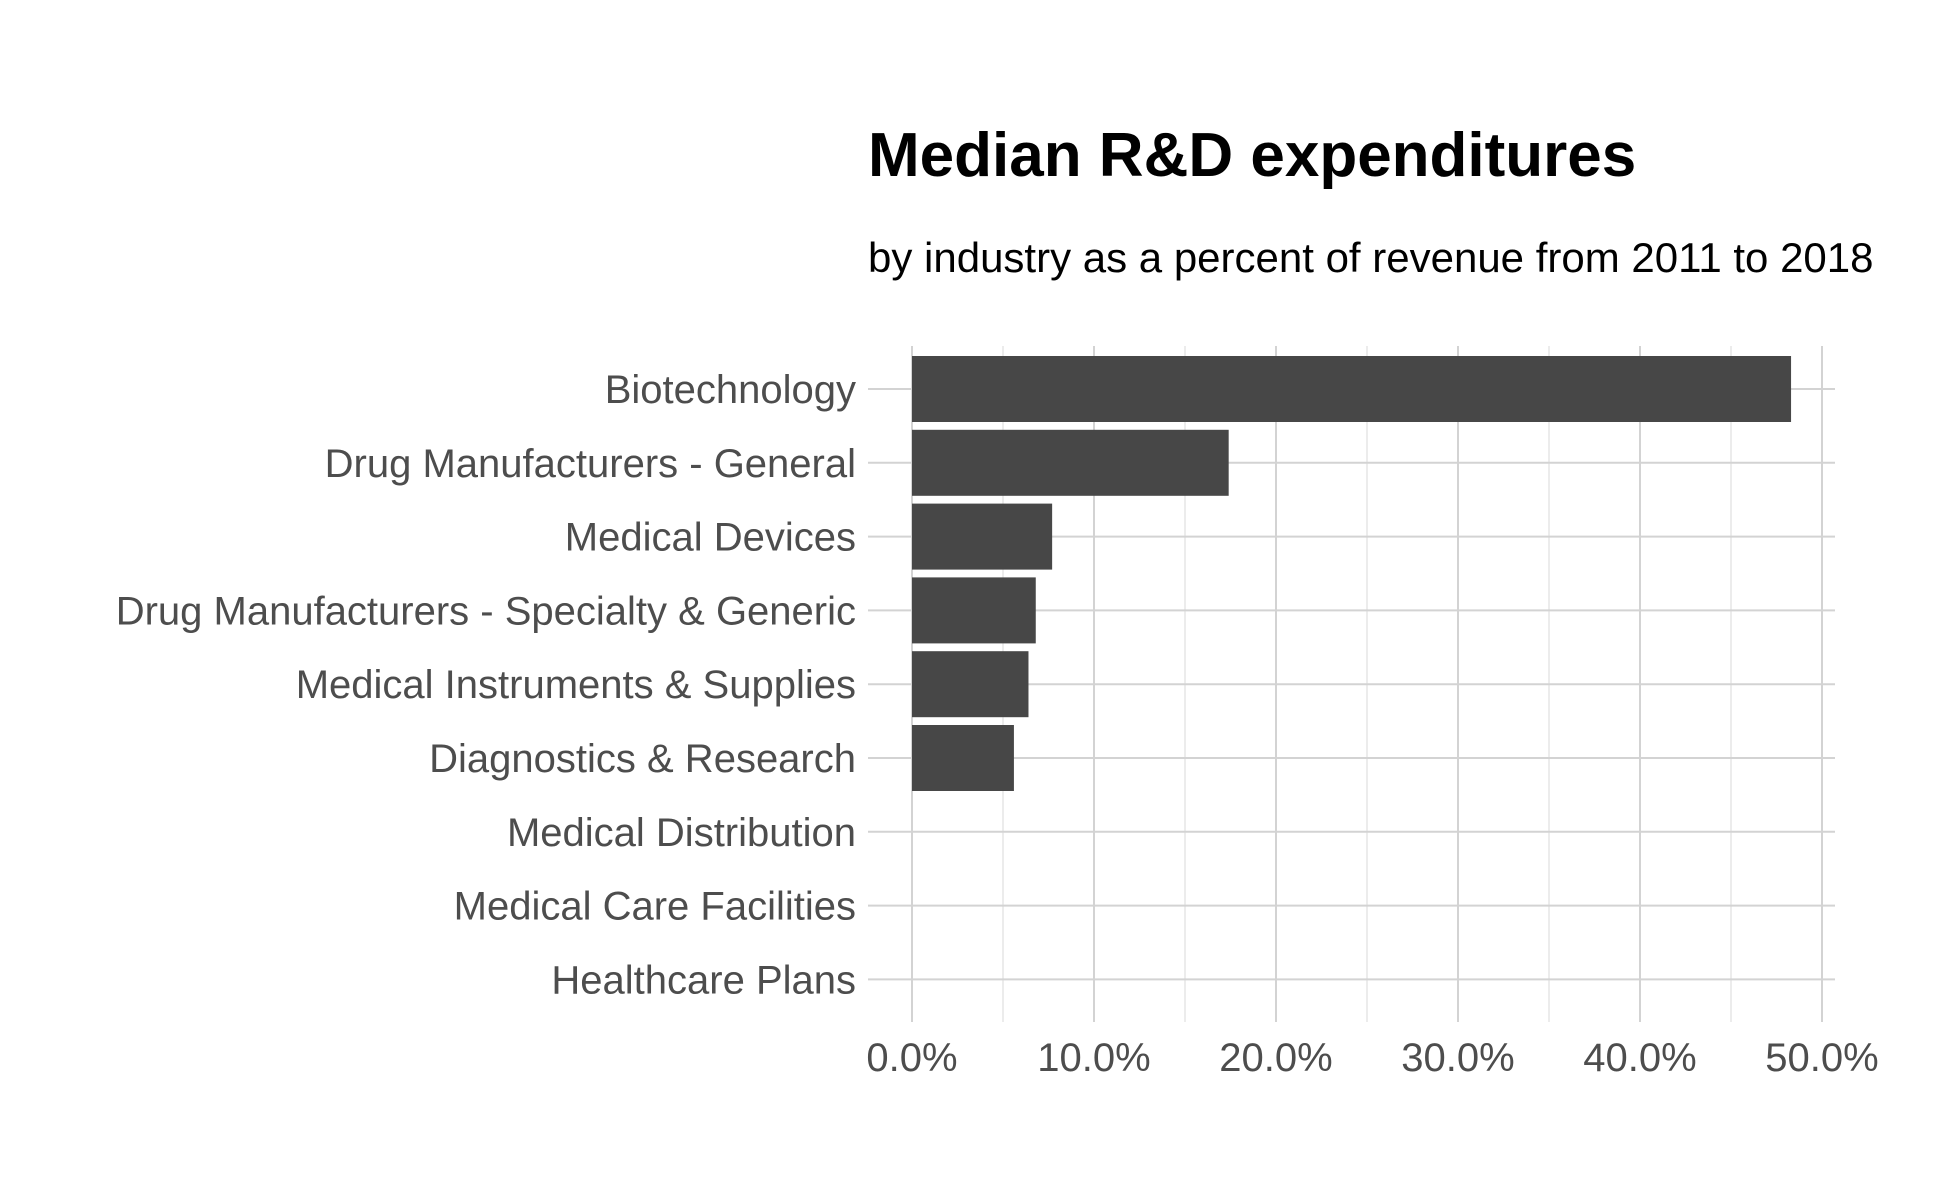 This screenshot has height=1199, width=1950. I want to click on x-tick-label: 30.0%, so click(1457, 1058).